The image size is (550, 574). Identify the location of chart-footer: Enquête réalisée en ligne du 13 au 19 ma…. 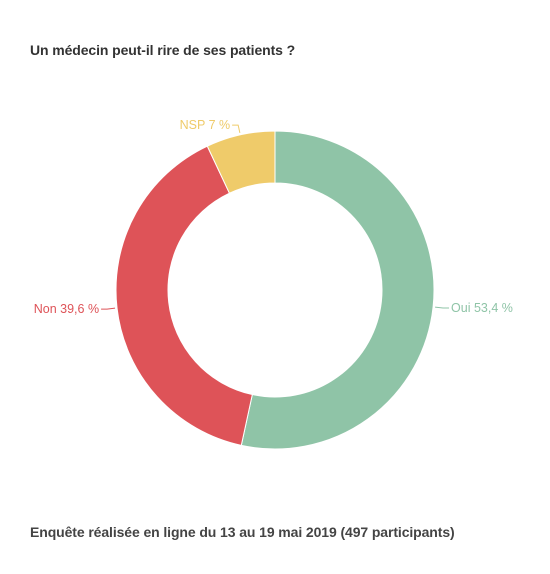
(242, 532).